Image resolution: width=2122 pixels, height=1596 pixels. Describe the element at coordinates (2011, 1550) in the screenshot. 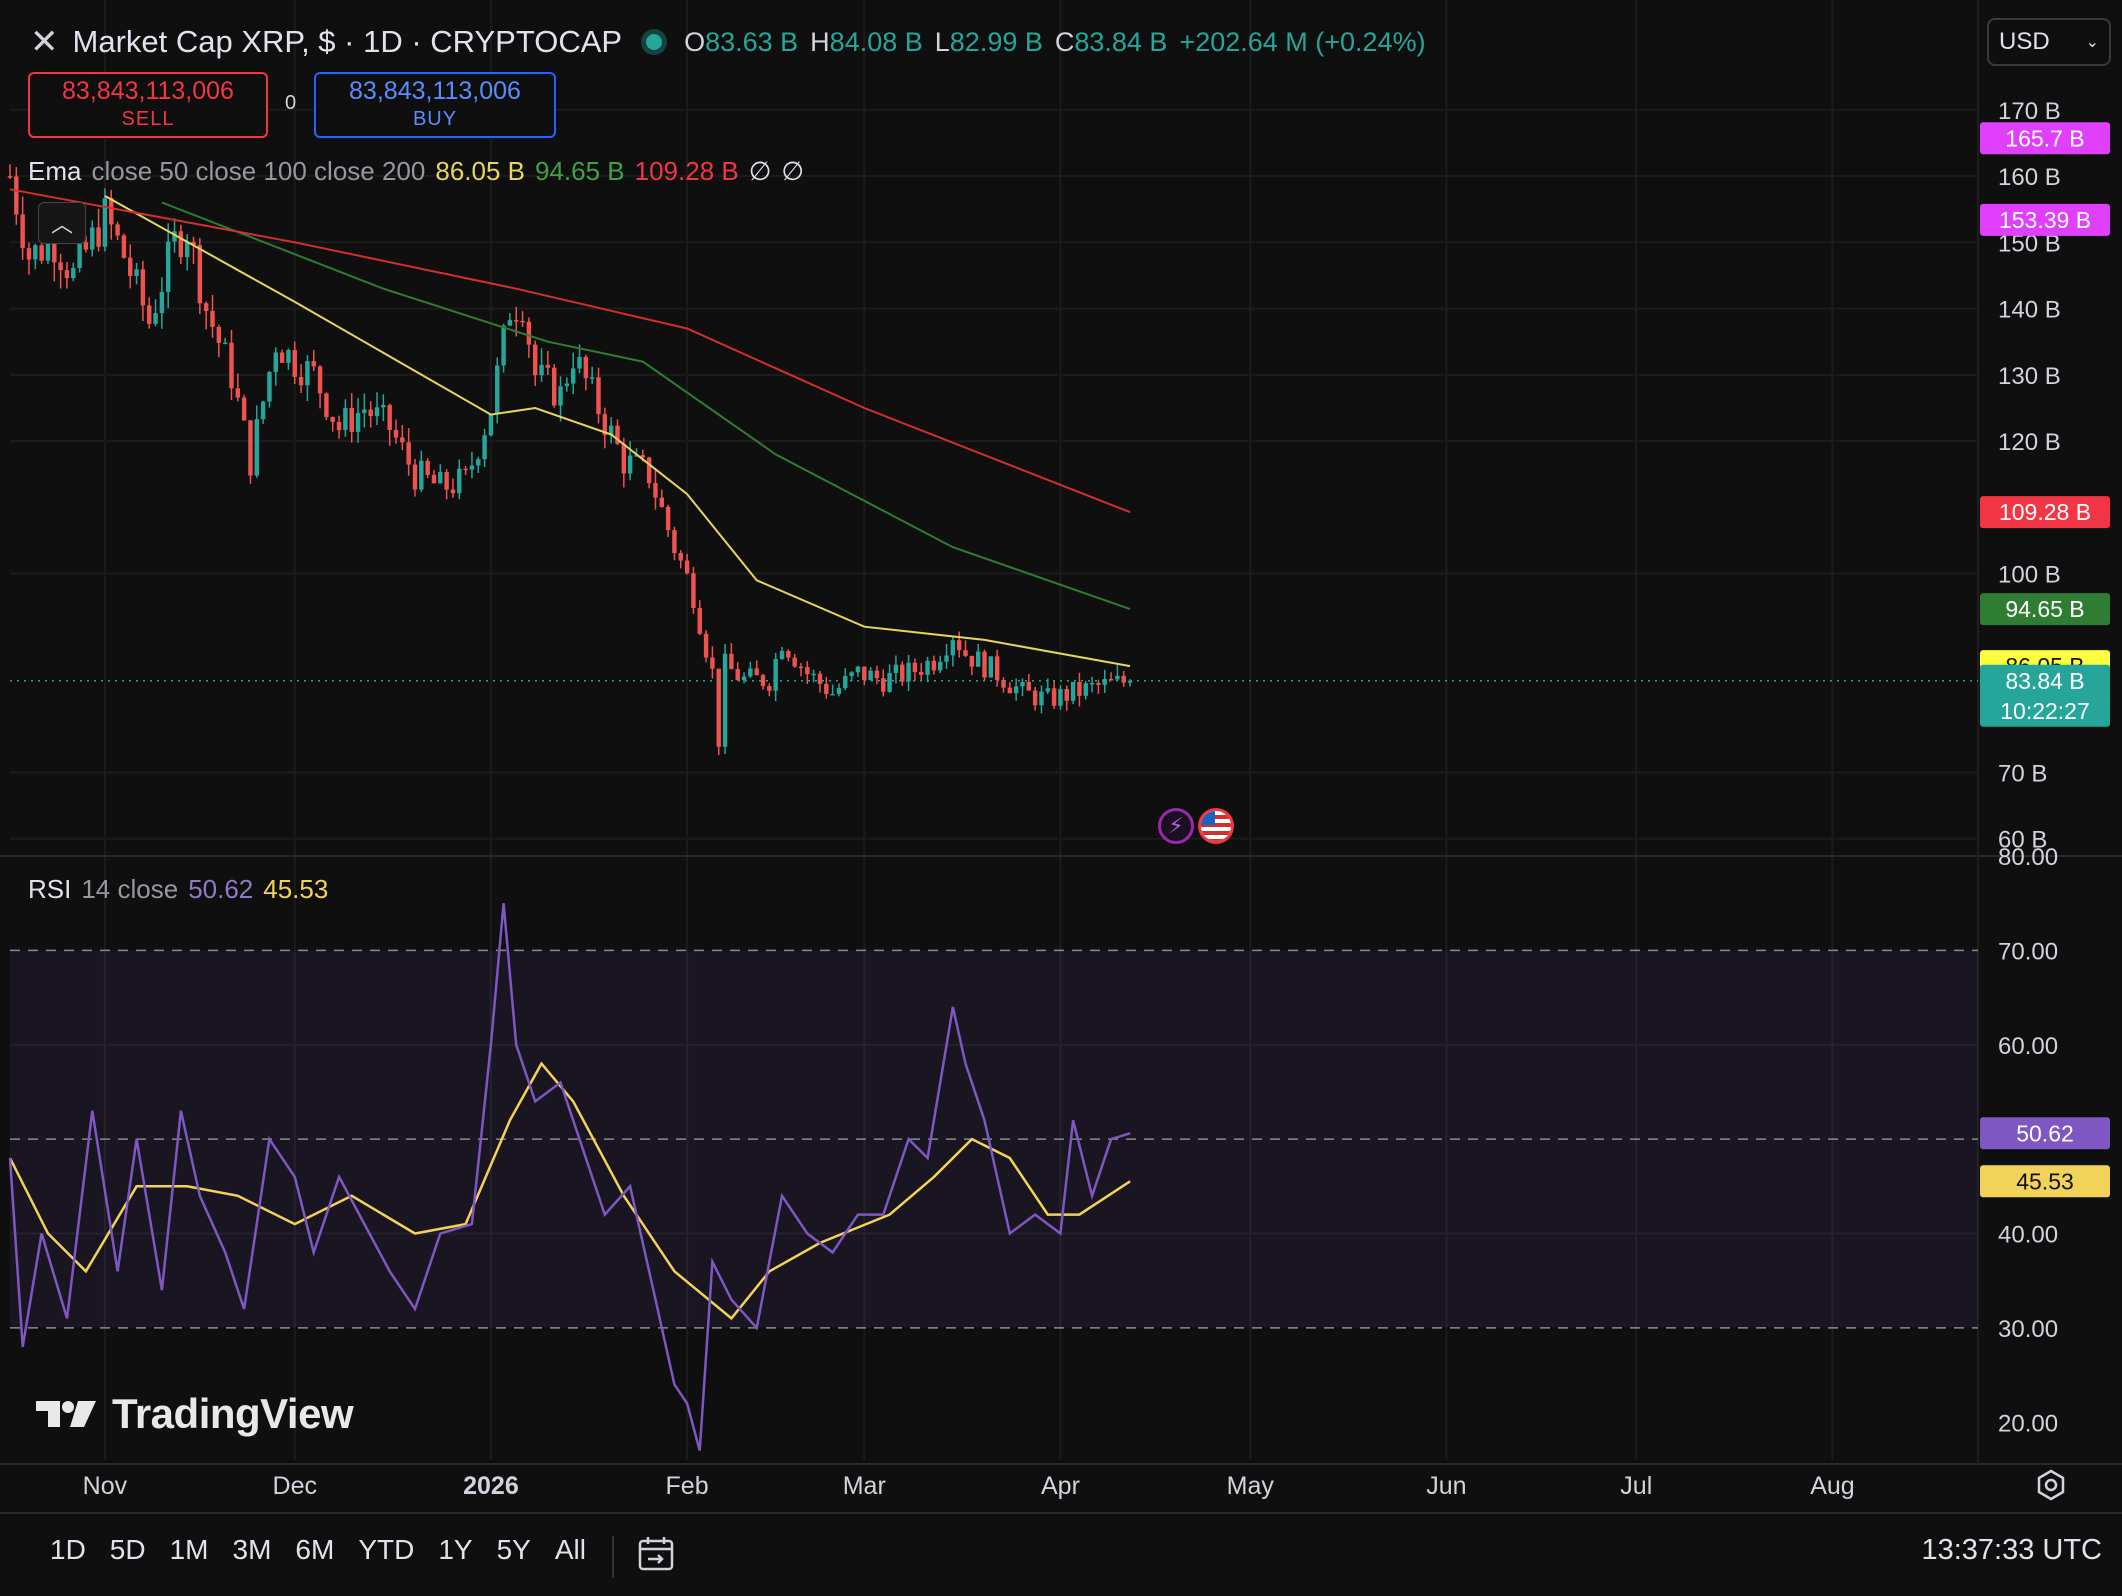

I see `clock: 13:37:33 UTC` at that location.